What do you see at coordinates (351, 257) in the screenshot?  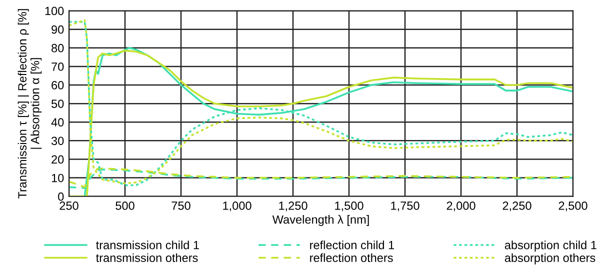 I see `legend-label: reflection others` at bounding box center [351, 257].